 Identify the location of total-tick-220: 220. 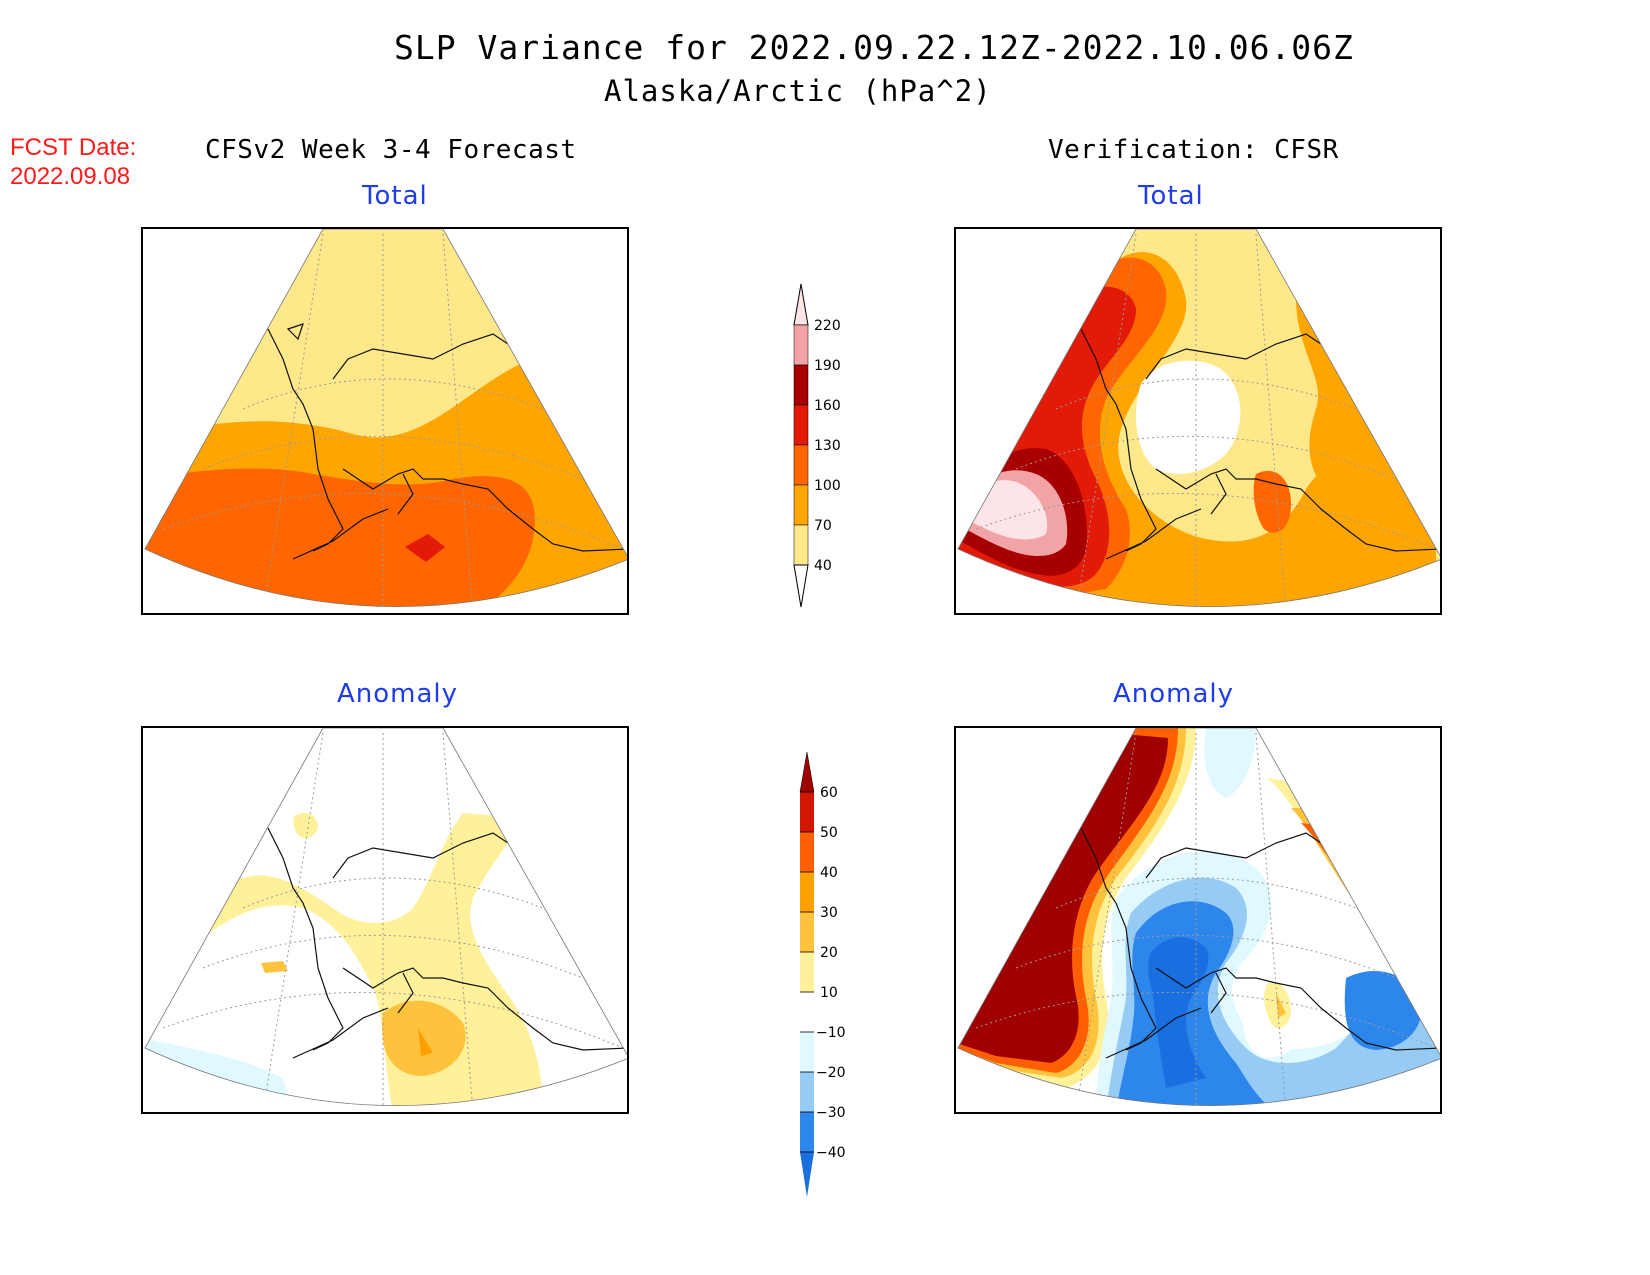
(827, 326).